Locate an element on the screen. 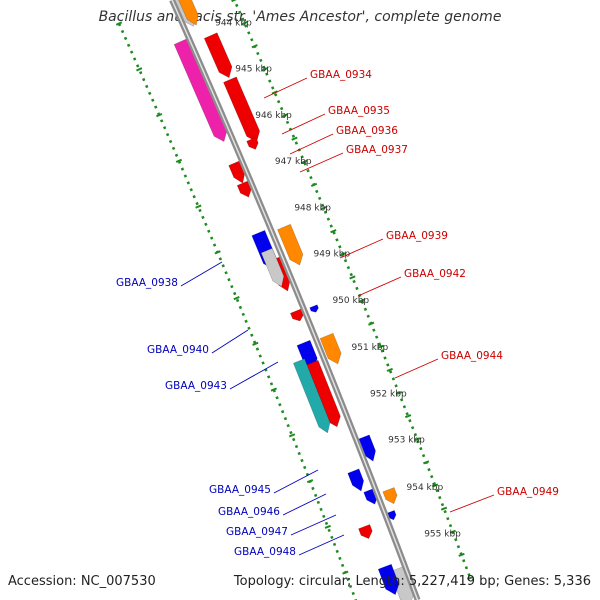 Image resolution: width=600 pixels, height=600 pixels. gene-label: GBAA_0942 is located at coordinates (435, 274).